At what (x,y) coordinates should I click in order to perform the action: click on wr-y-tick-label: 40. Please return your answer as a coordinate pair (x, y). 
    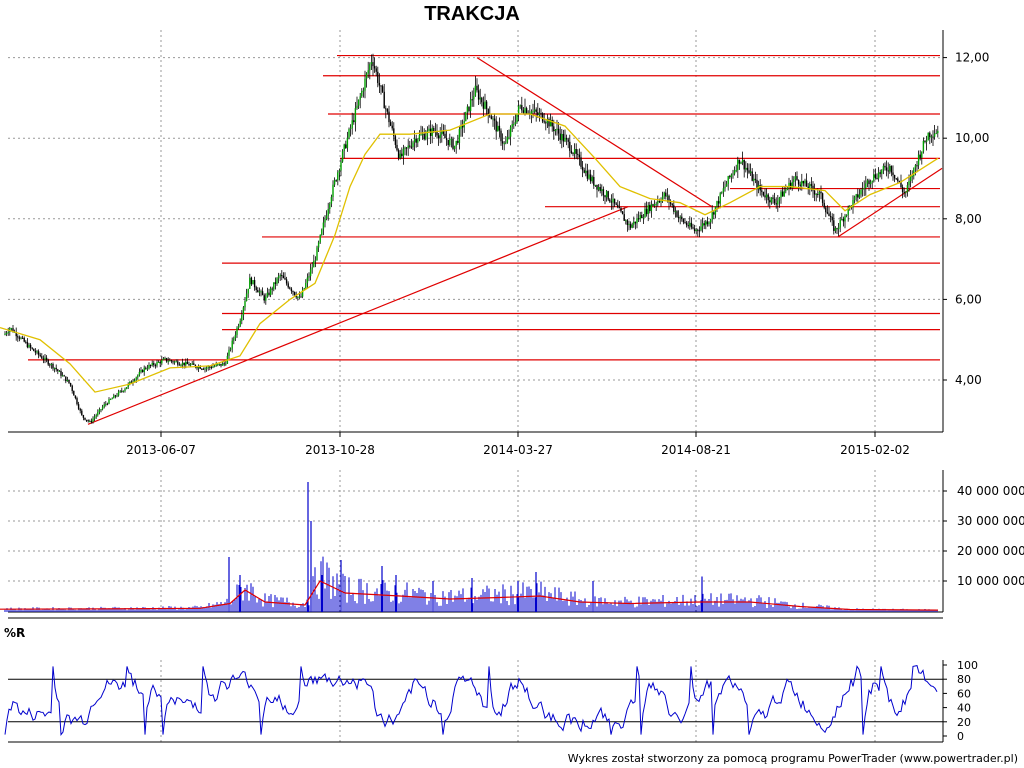
    Looking at the image, I should click on (964, 708).